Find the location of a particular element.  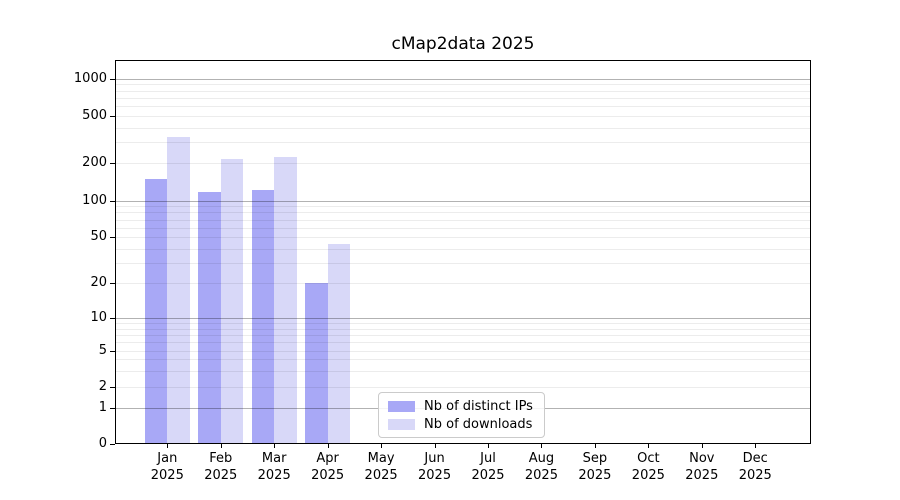

month-label: Sep is located at coordinates (595, 458).